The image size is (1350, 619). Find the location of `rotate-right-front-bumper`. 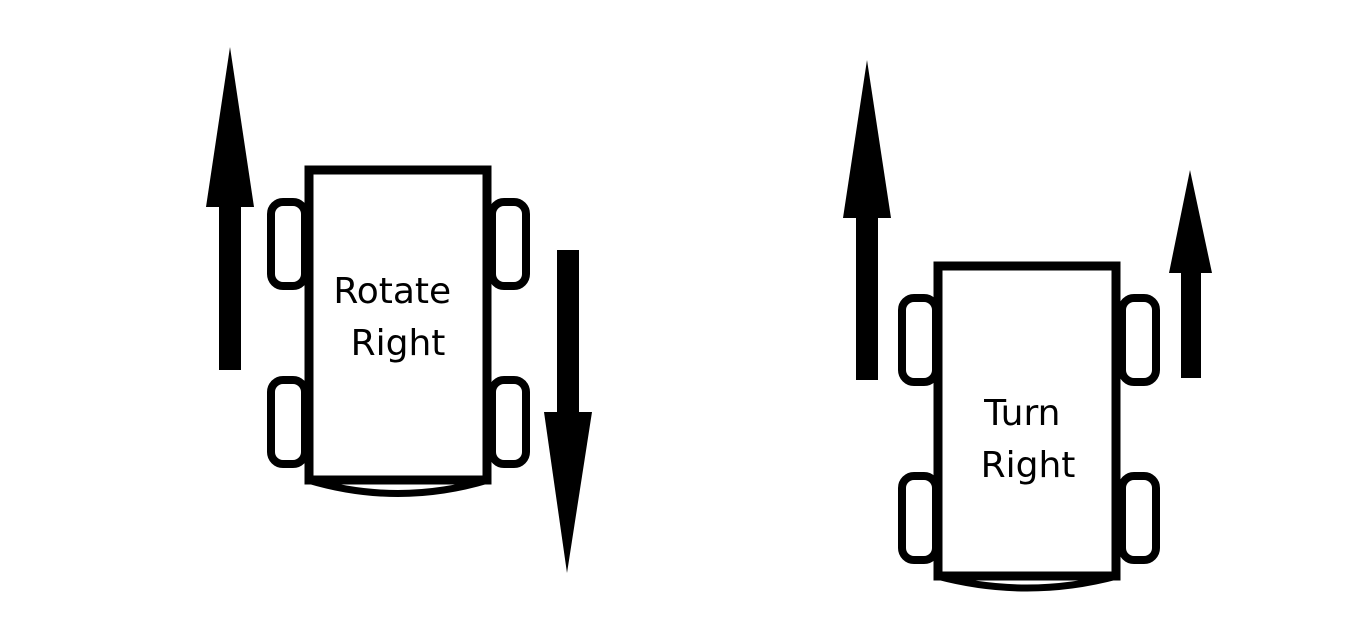

rotate-right-front-bumper is located at coordinates (398, 486).